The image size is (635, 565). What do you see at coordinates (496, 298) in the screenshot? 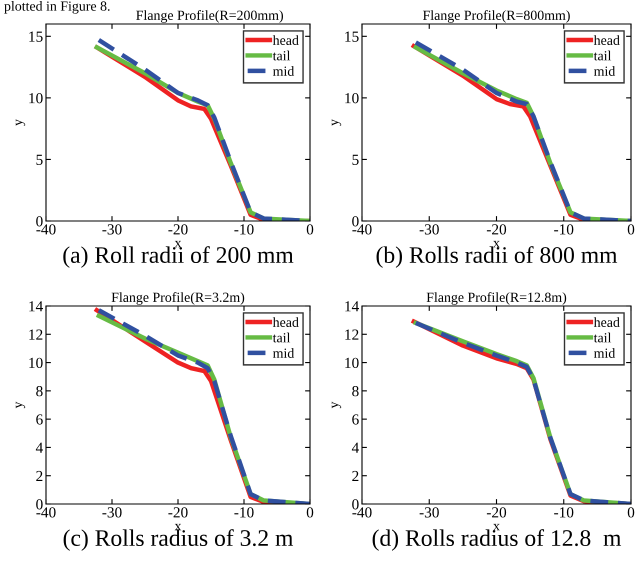
I see `chart-title: Flange Profile(R=12.8m)` at bounding box center [496, 298].